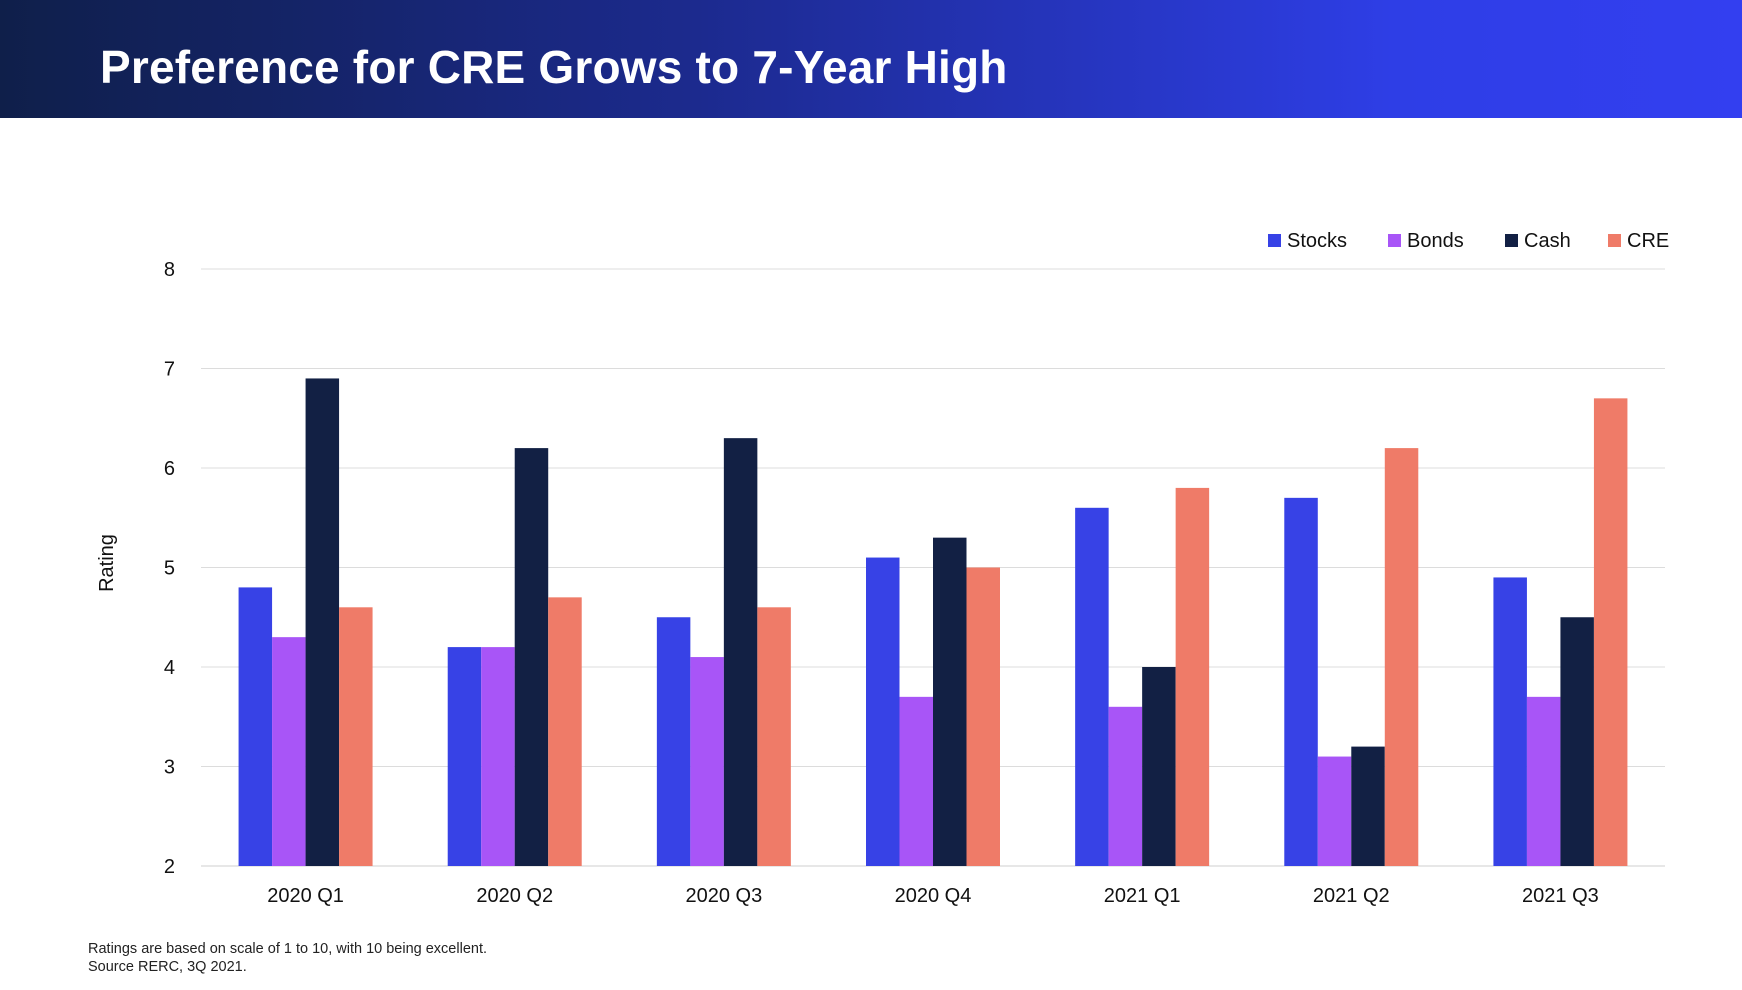 This screenshot has height=990, width=1742. Describe the element at coordinates (740, 652) in the screenshot. I see `bar-cash-2020-q3` at that location.